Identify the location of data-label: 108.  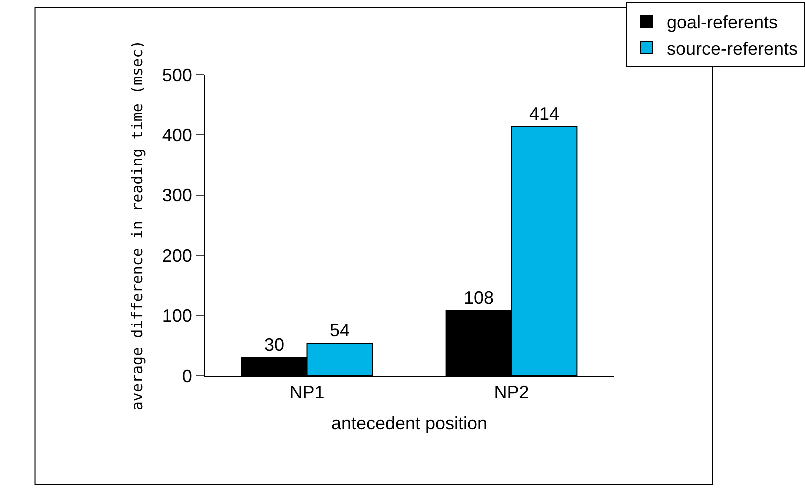
(479, 298).